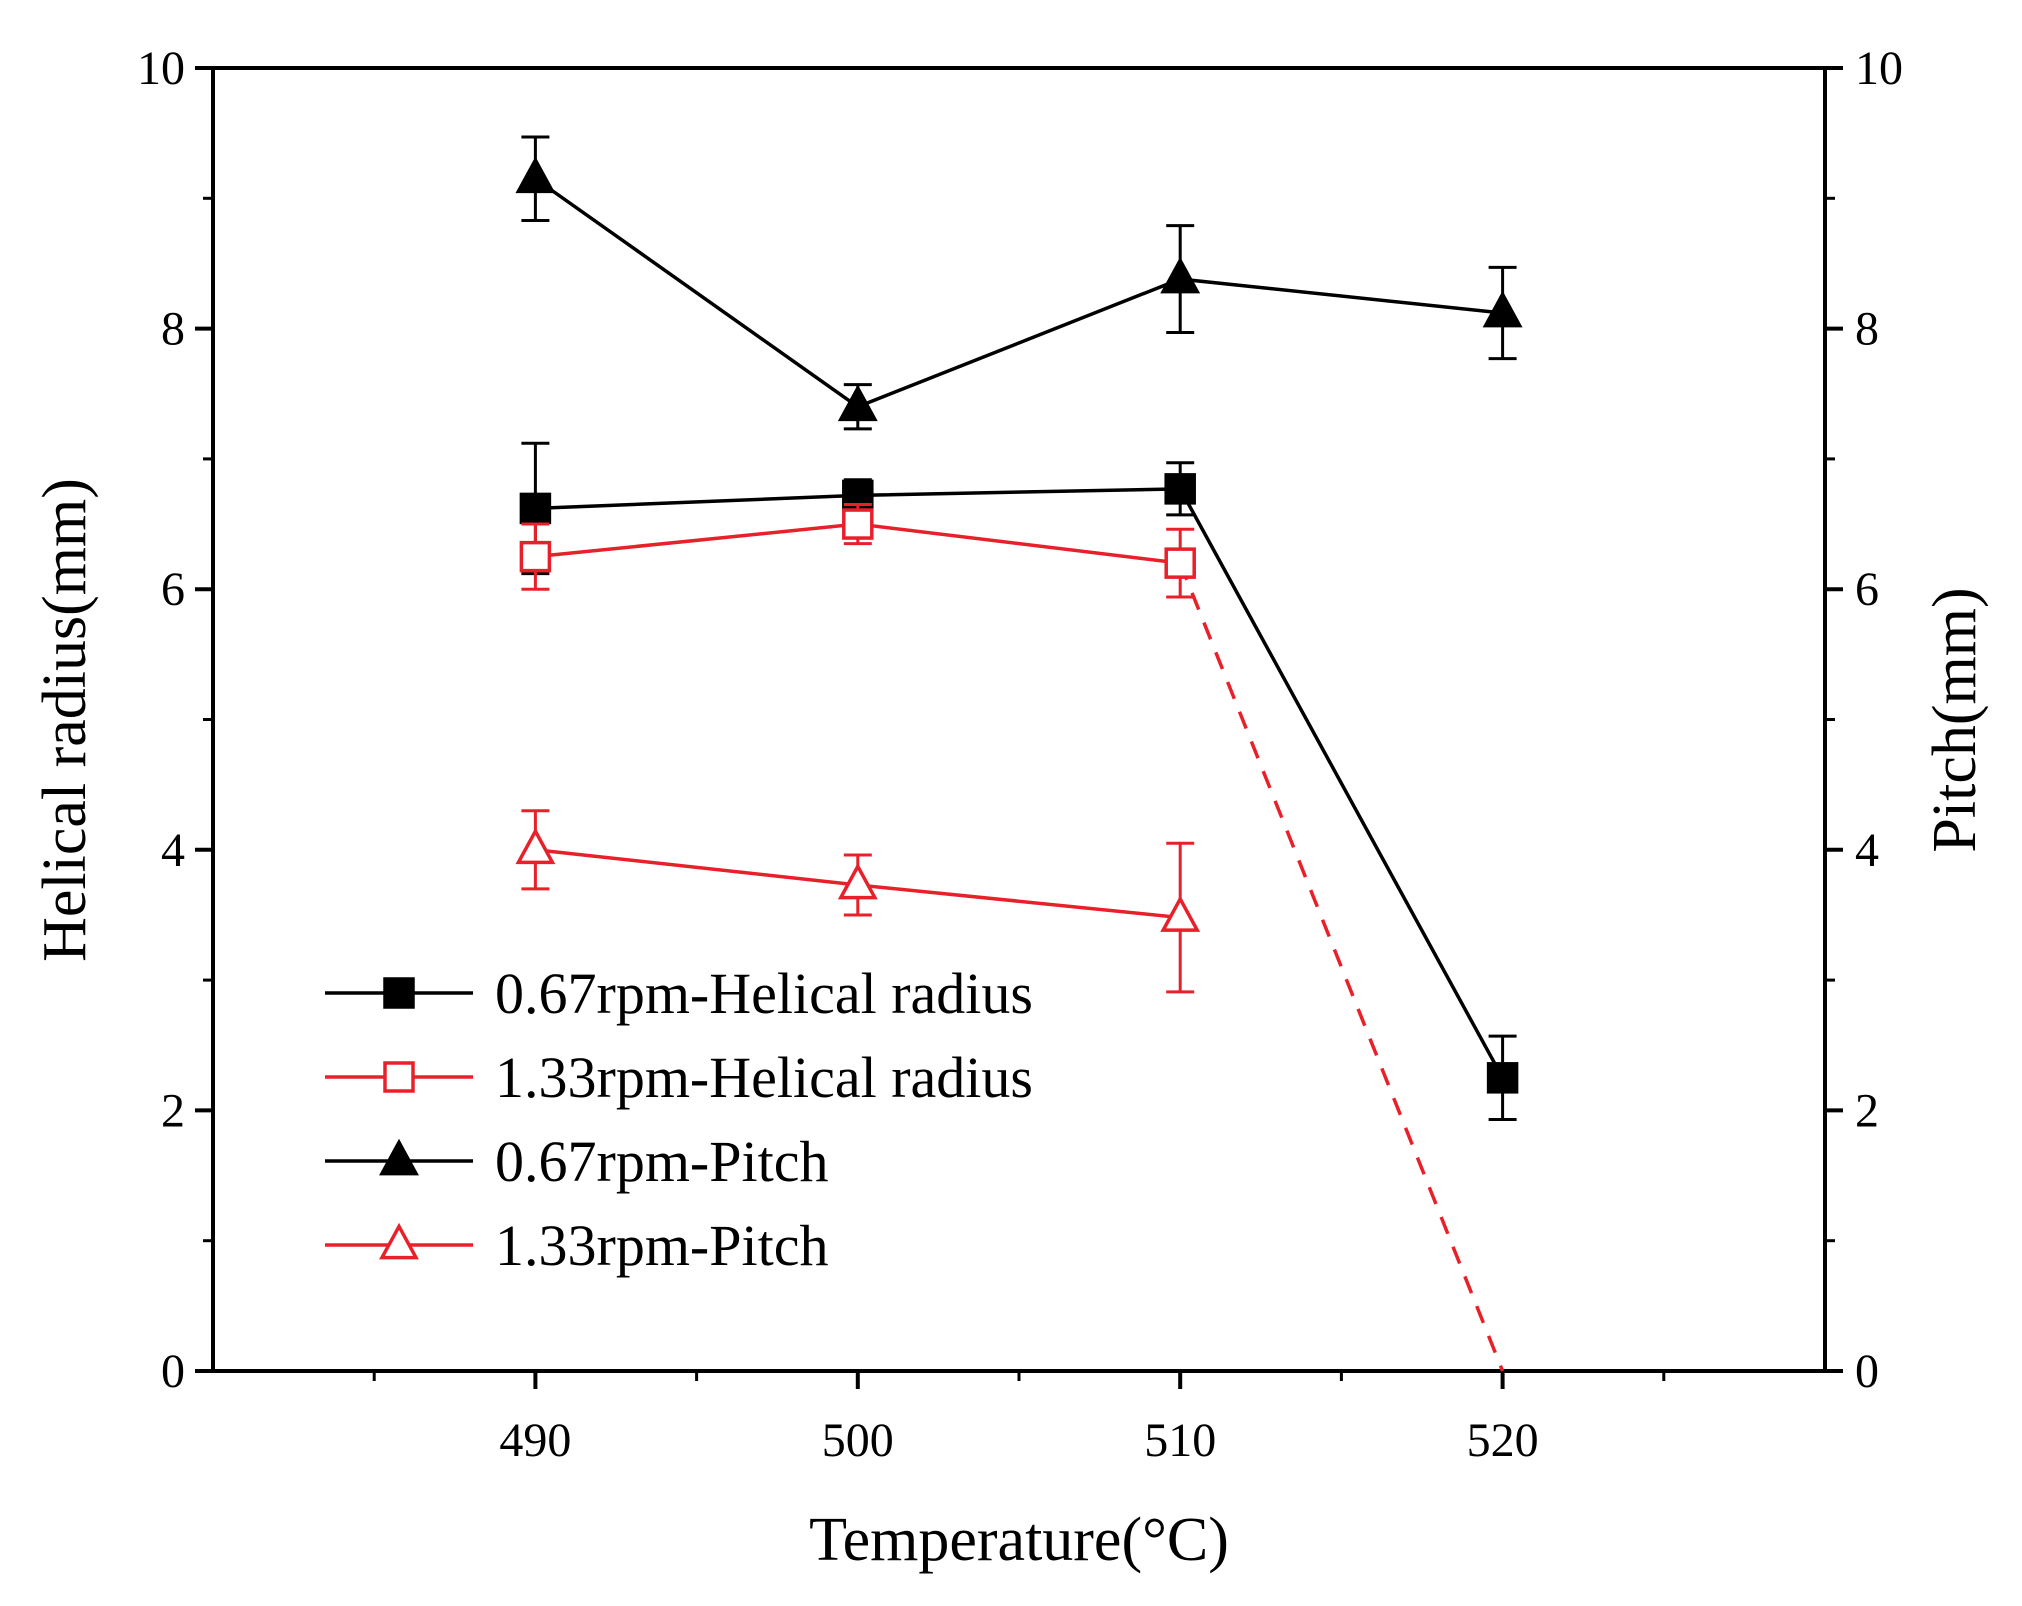 This screenshot has width=2022, height=1606. I want to click on x-tick-label: 510, so click(1180, 1440).